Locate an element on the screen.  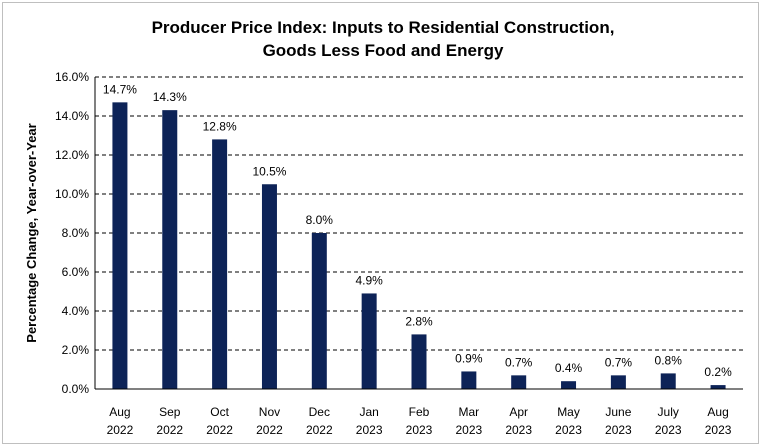
y-tick-label: 4.0% is located at coordinates (76, 311).